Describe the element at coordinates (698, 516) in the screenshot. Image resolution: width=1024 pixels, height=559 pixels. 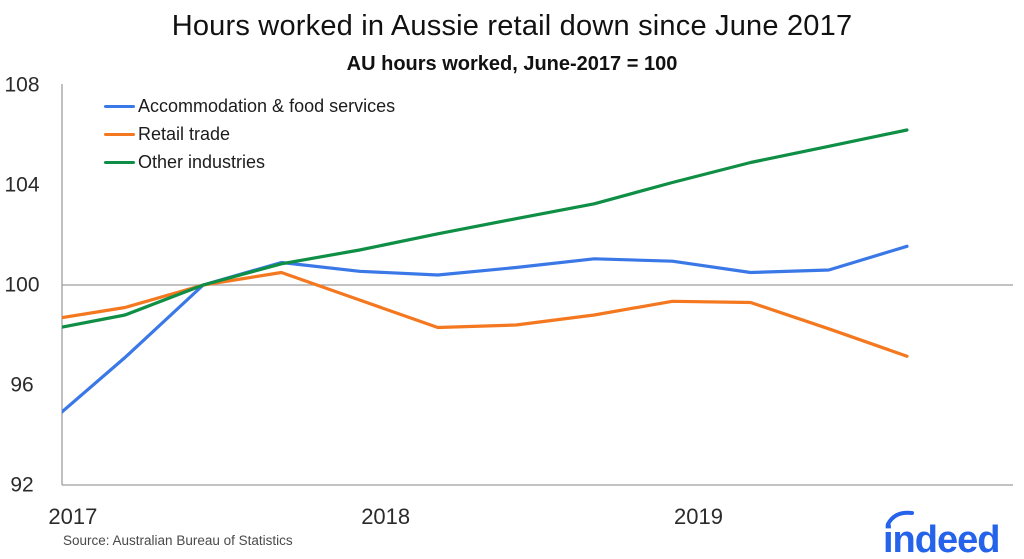
I see `x-tick-label: 2019` at that location.